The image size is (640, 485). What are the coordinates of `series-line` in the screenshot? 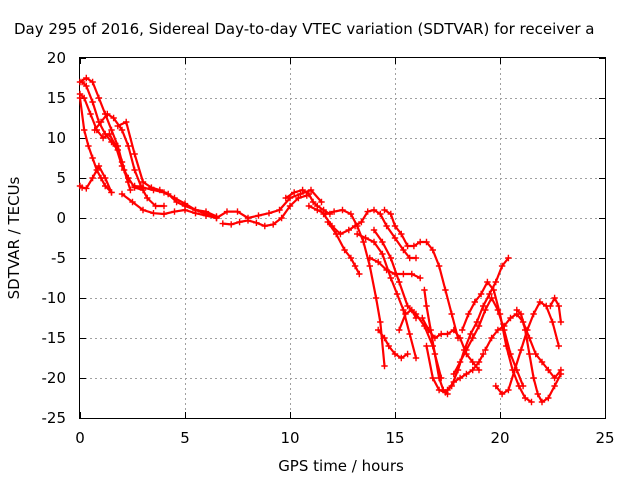 It's located at (538, 356).